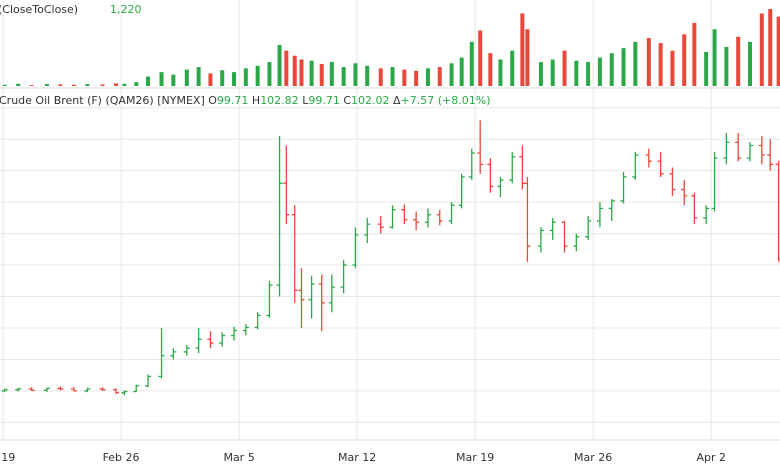  I want to click on legend-field-value: 102.02, so click(370, 100).